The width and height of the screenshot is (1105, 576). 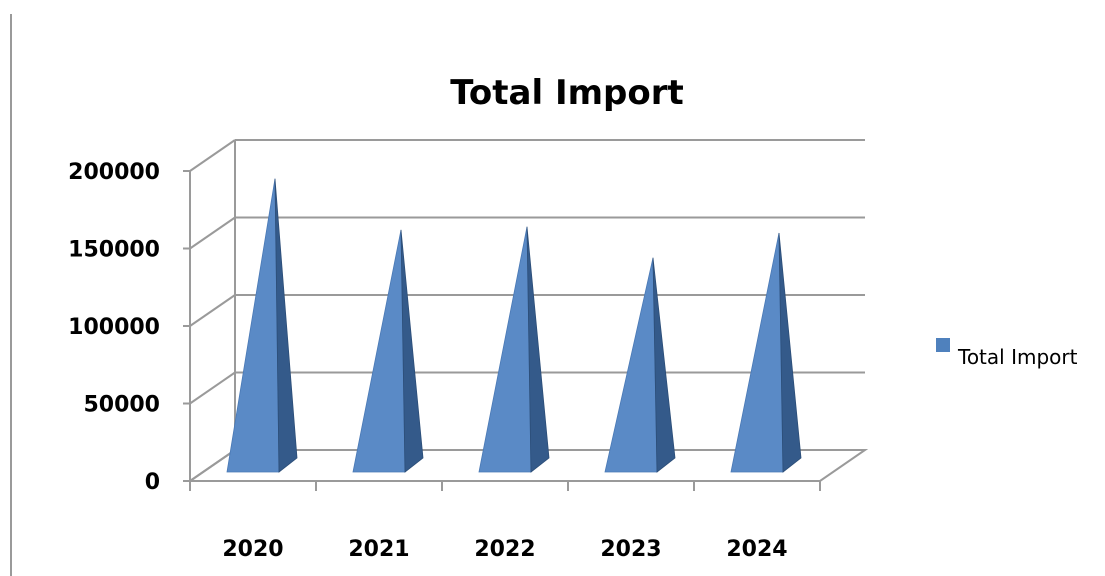 I want to click on x-tick-label: 2022, so click(x=504, y=549).